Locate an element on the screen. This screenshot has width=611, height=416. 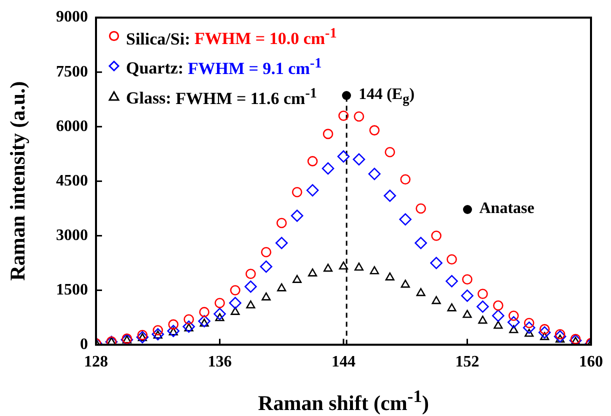
legend-label: Glass: FWHM = 11.6 cm$^{-1}$ is located at coordinates (221, 97).